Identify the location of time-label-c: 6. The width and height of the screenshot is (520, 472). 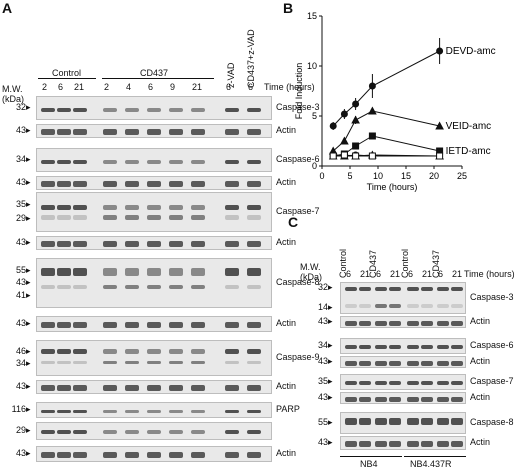
(349, 274).